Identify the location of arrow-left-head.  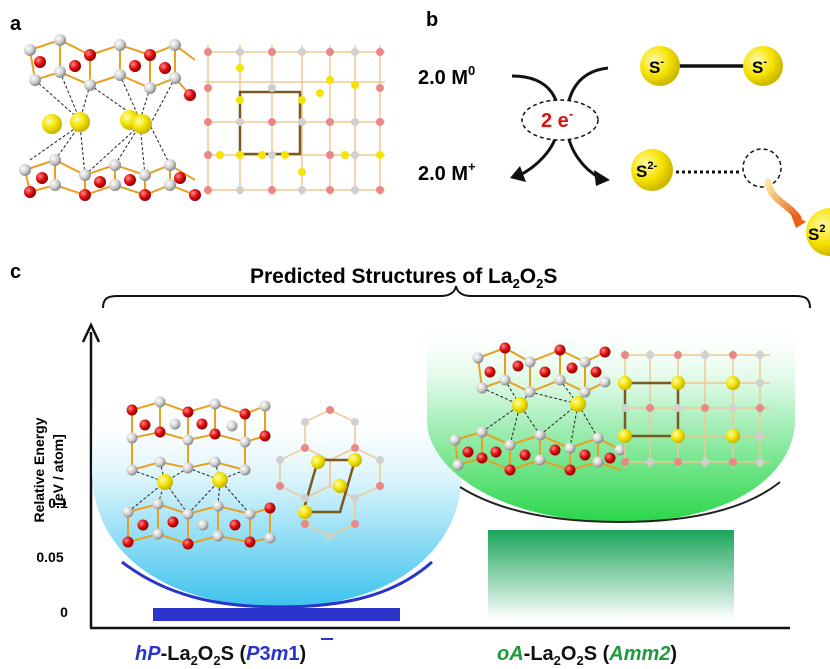
(518, 174).